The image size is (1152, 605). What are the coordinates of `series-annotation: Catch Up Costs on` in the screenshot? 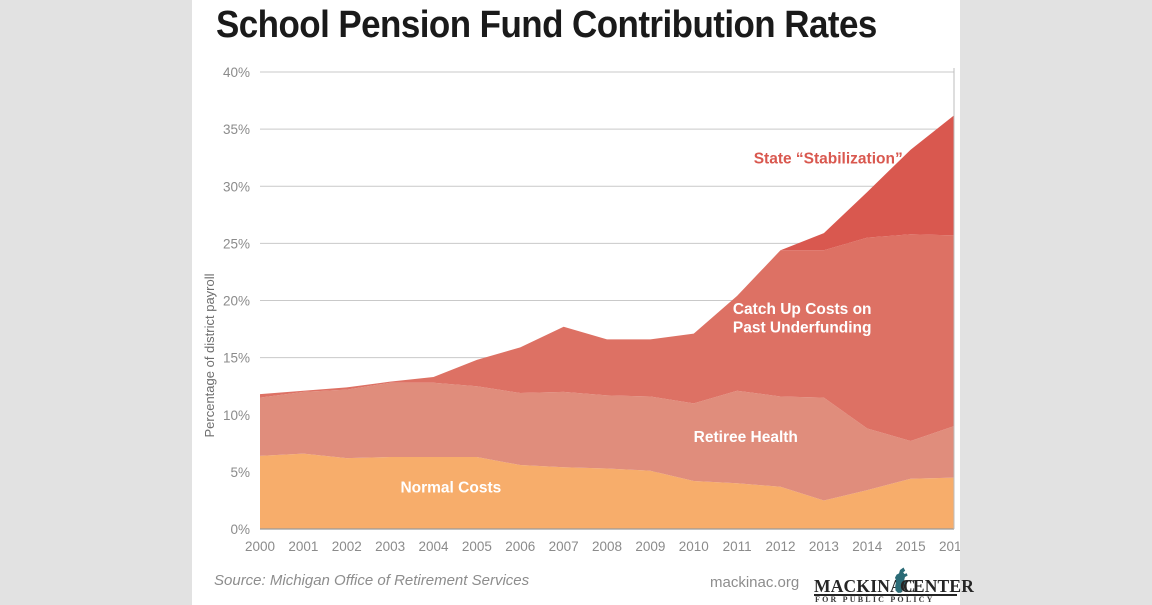 It's located at (802, 309).